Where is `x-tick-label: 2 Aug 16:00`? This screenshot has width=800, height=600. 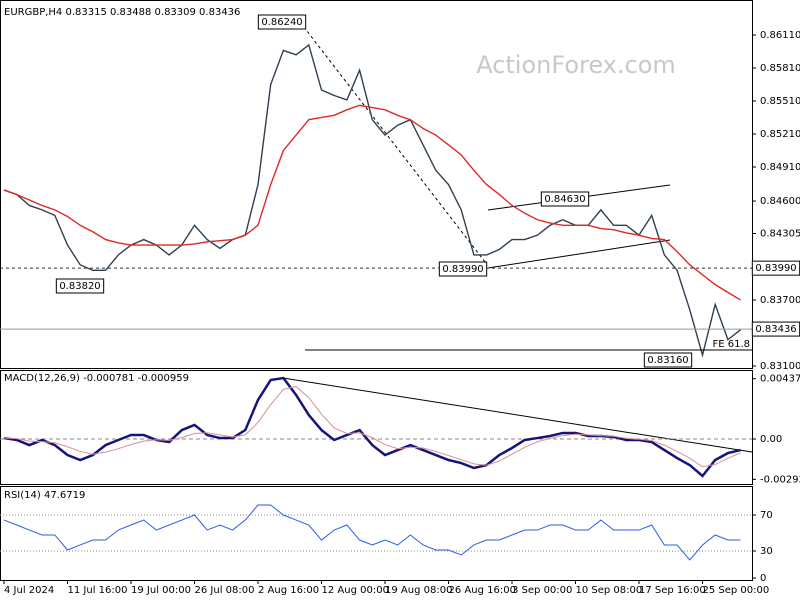
x-tick-label: 2 Aug 16:00 is located at coordinates (288, 590).